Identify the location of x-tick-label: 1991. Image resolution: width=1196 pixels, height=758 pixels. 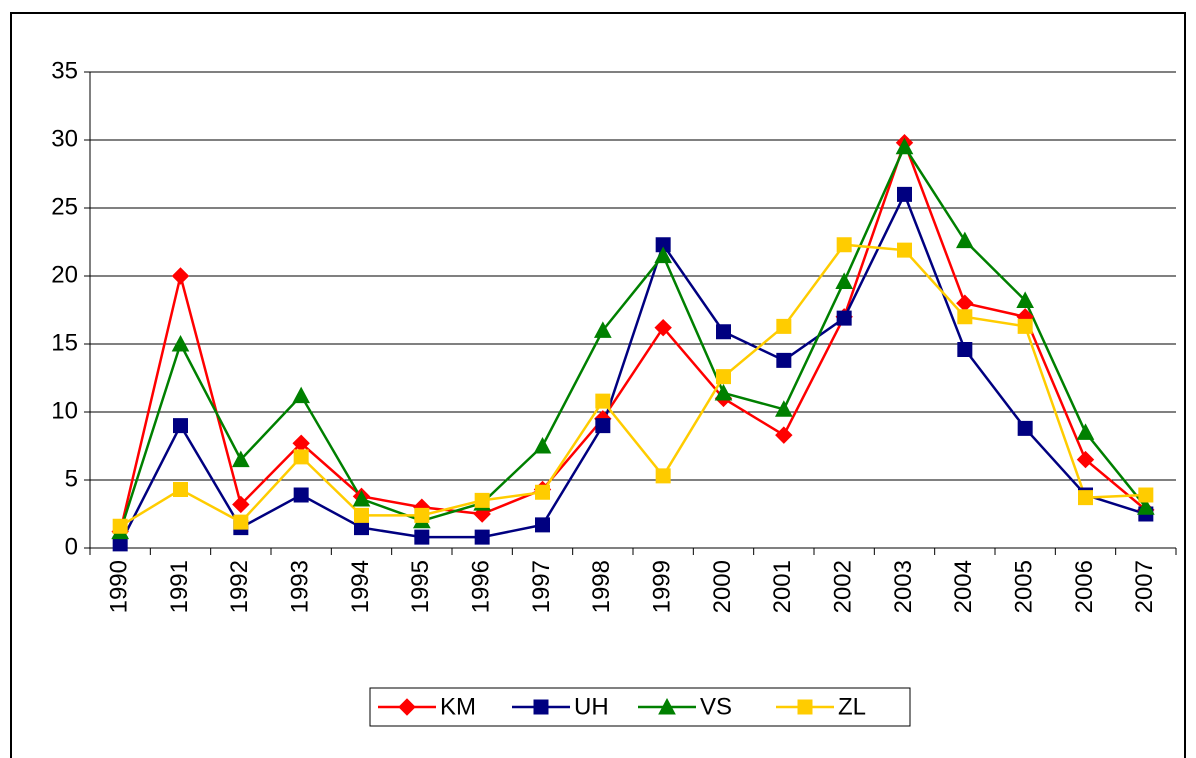
(179, 586).